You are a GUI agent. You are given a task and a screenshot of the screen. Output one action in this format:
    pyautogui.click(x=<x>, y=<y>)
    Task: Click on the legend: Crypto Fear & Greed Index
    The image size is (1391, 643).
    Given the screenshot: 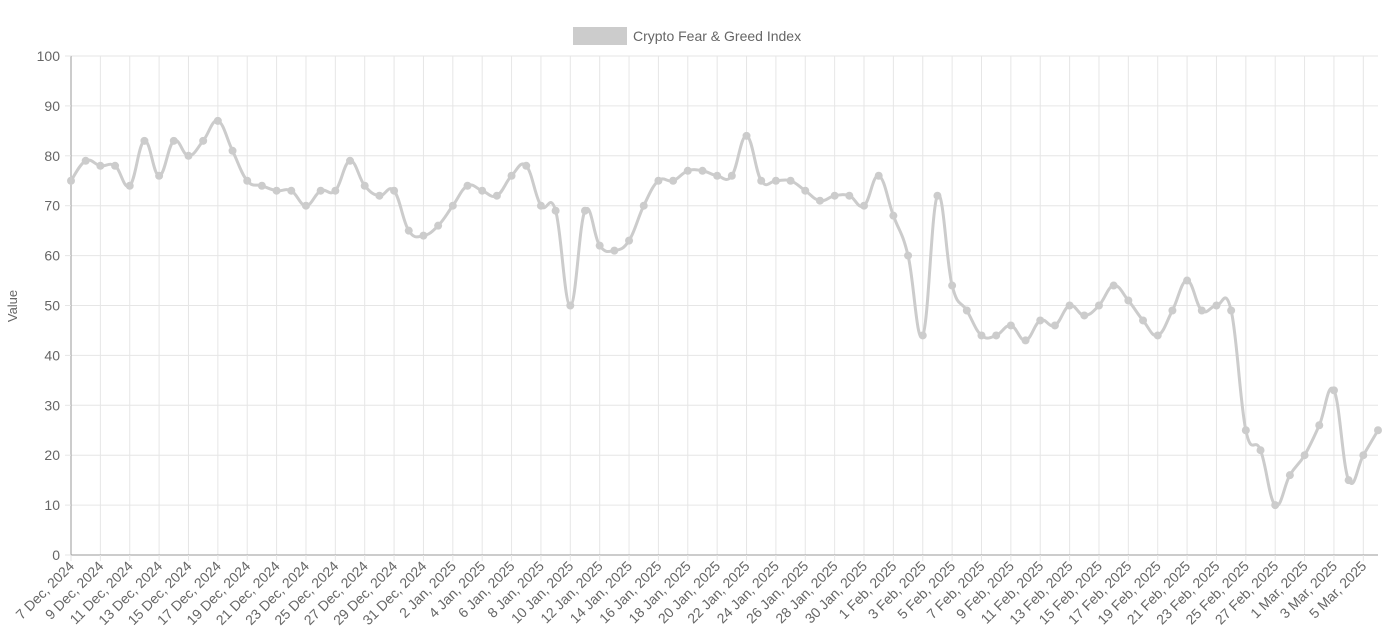 What is the action you would take?
    pyautogui.click(x=687, y=36)
    